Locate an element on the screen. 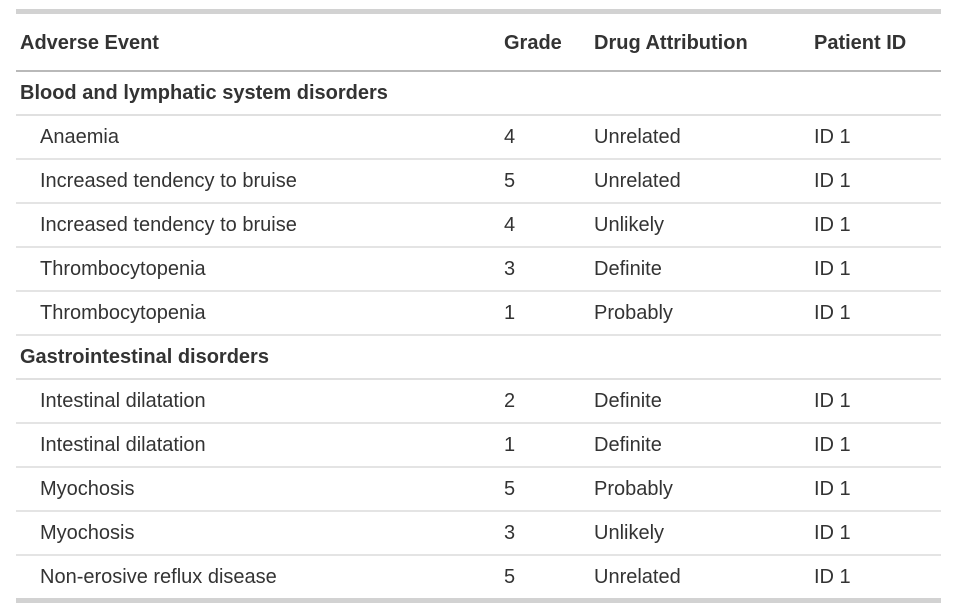  adverse-event-cell: Non-erosive reflux disease is located at coordinates (258, 578).